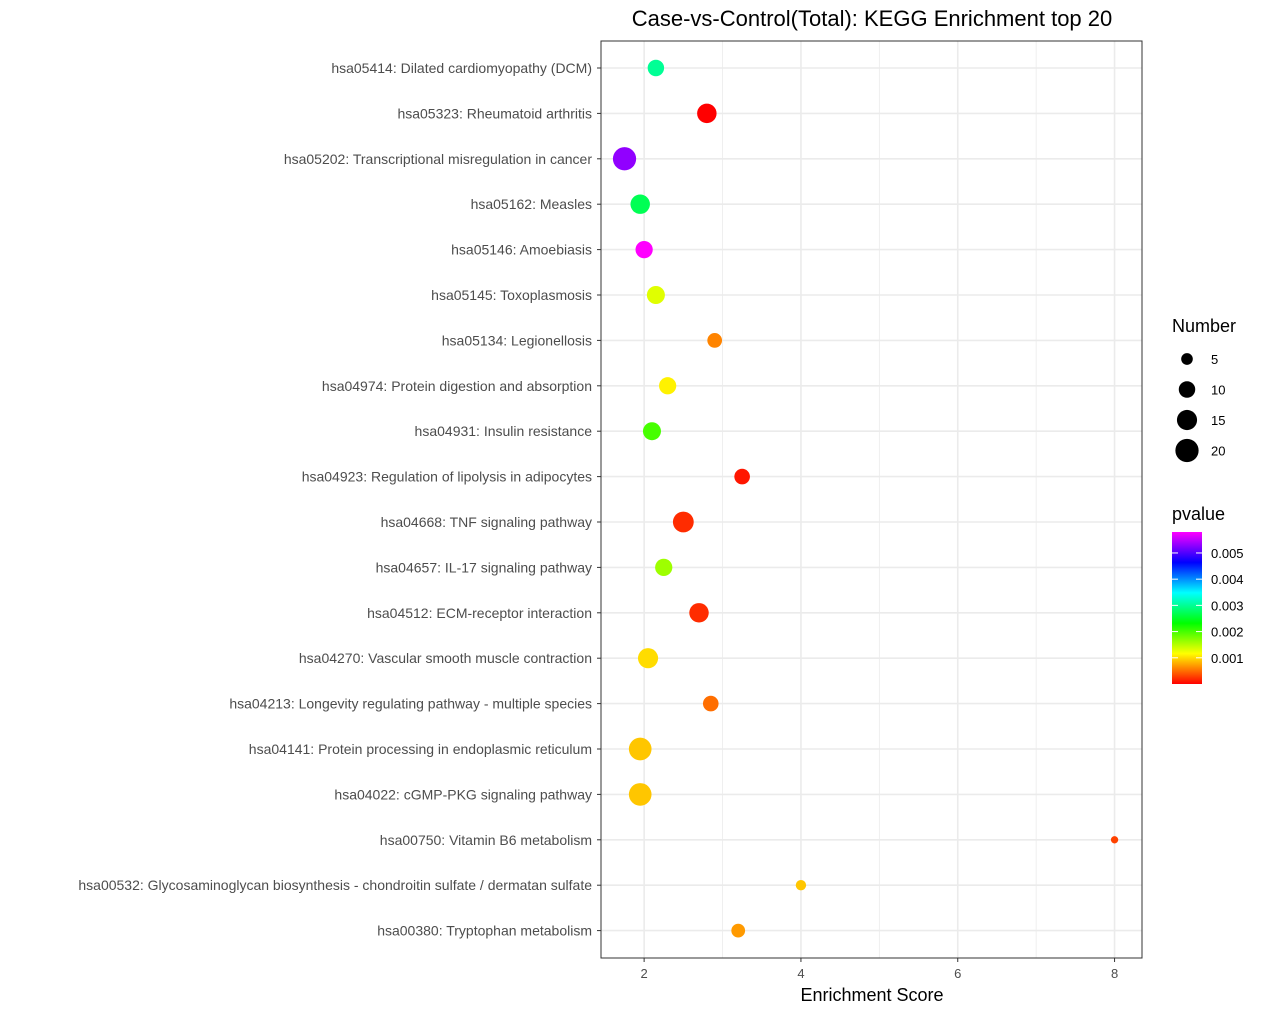  What do you see at coordinates (1227, 658) in the screenshot?
I see `color-legend-label: 0.001` at bounding box center [1227, 658].